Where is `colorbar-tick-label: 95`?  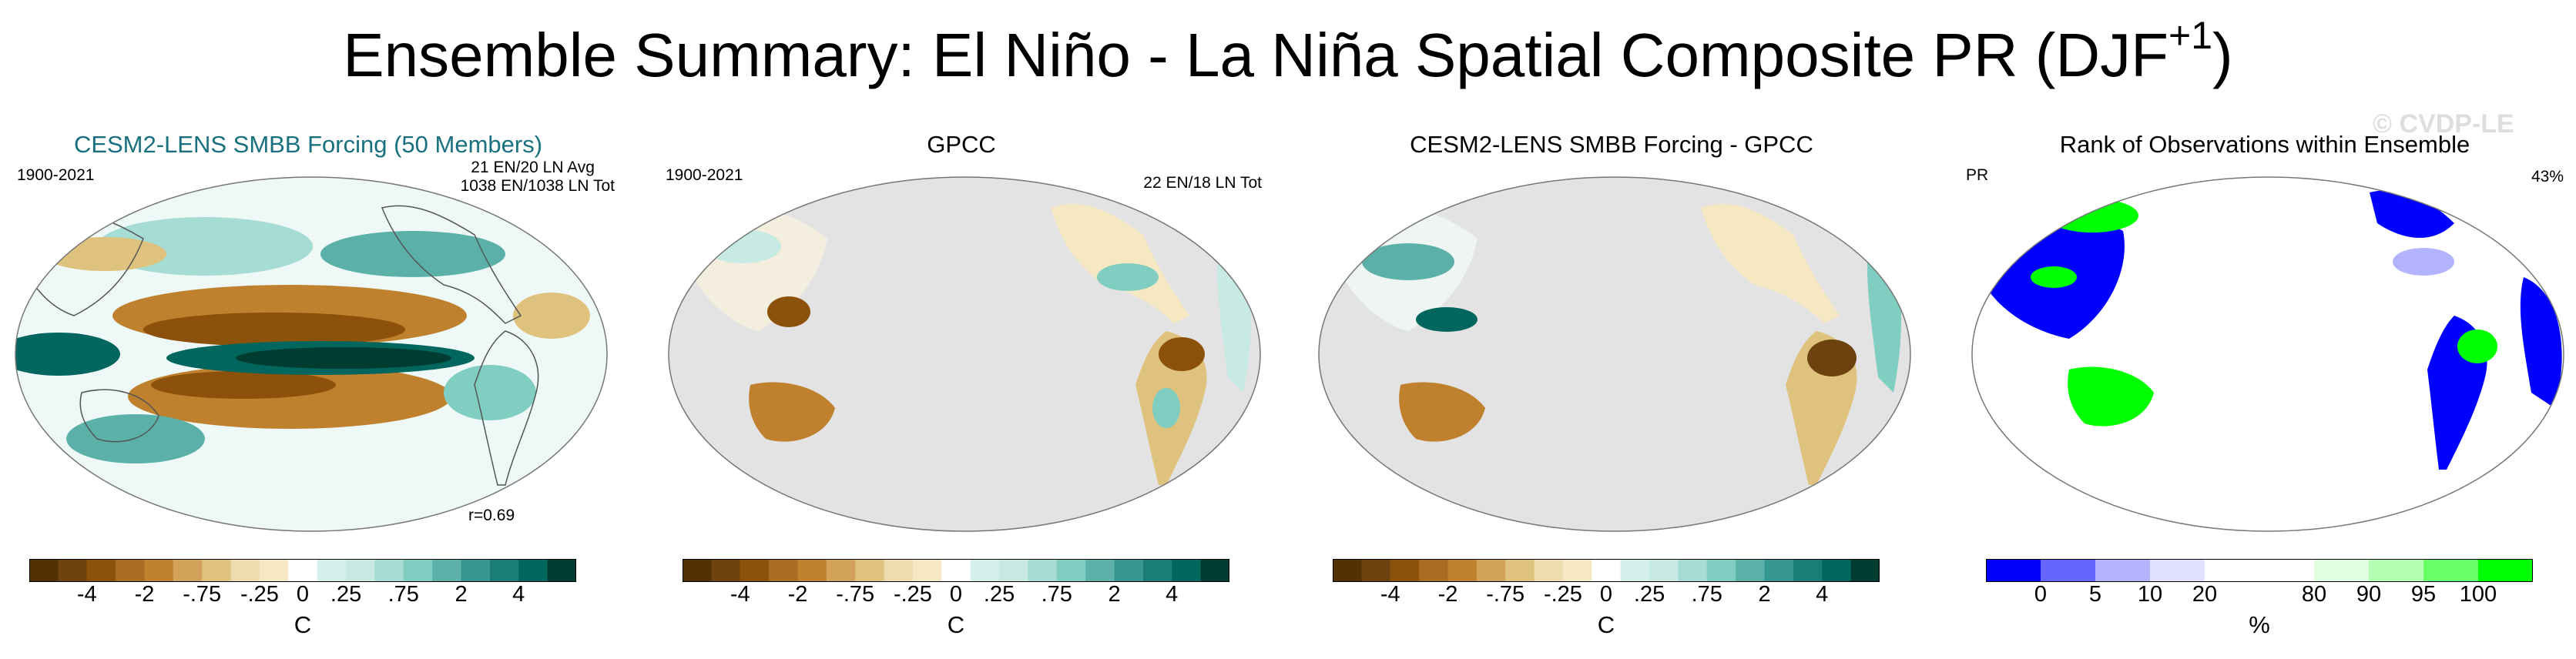 colorbar-tick-label: 95 is located at coordinates (2423, 594).